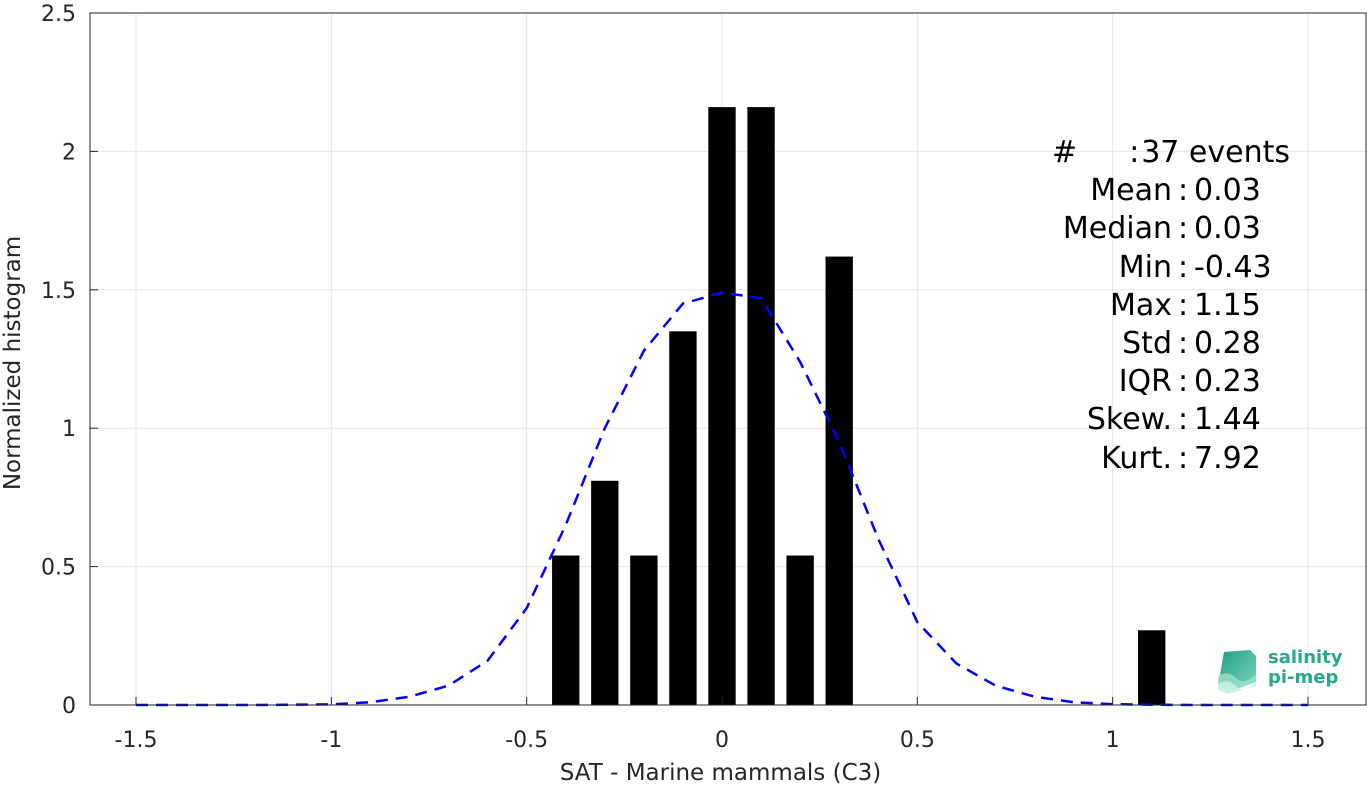 This screenshot has width=1367, height=785. I want to click on x-tick-label: 1.5, so click(1308, 740).